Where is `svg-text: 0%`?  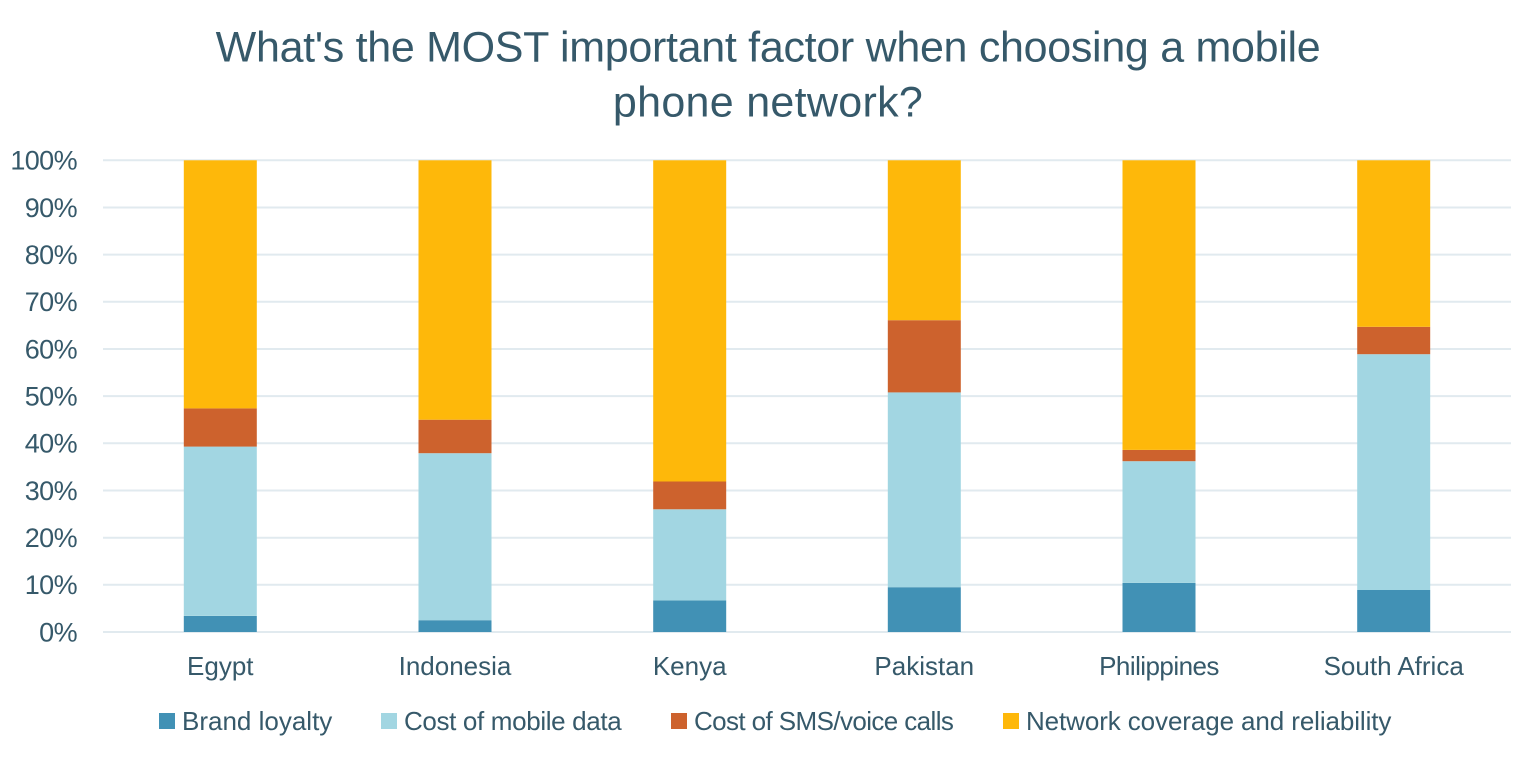
svg-text: 0% is located at coordinates (58, 632).